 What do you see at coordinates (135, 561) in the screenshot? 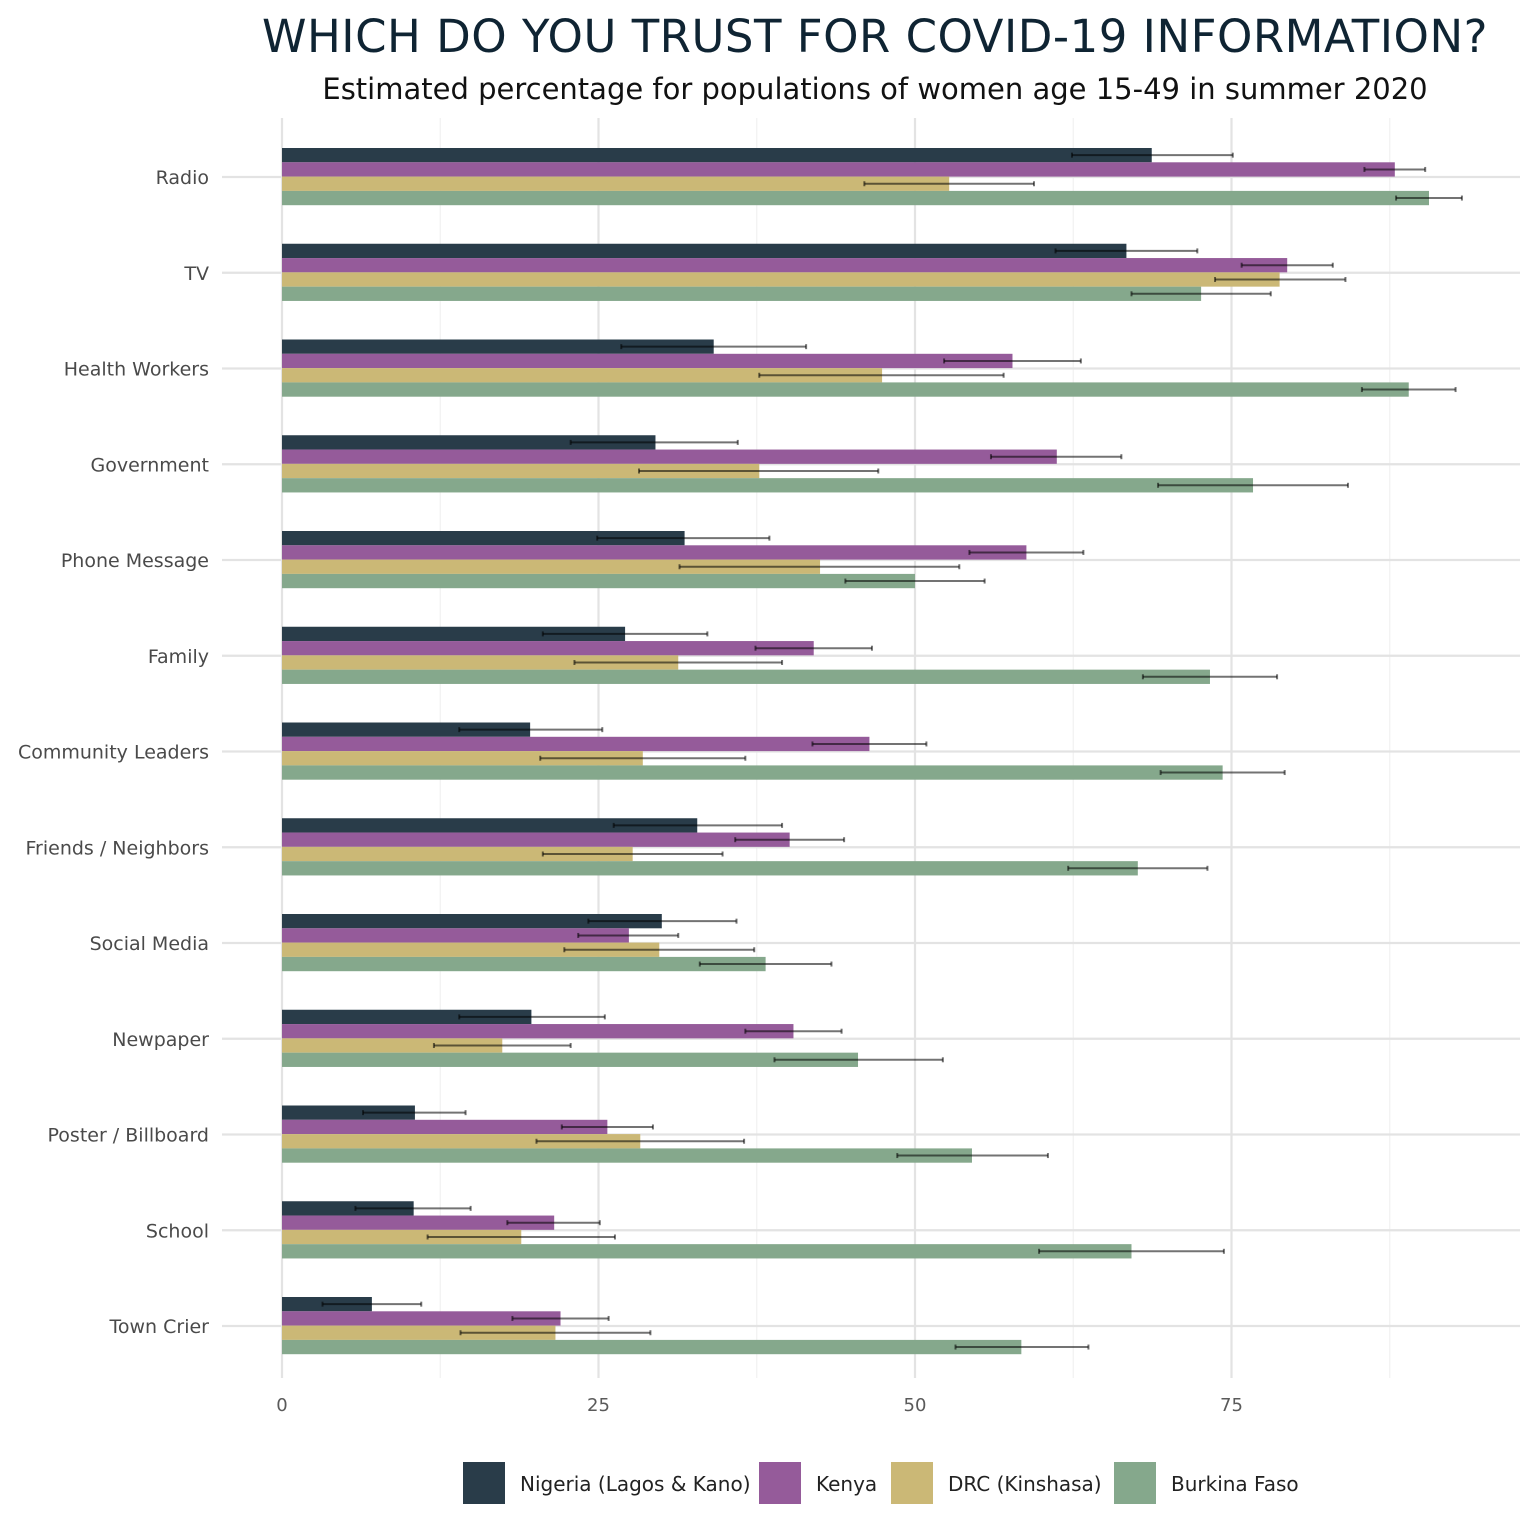
I see `category-label: Phone Message` at bounding box center [135, 561].